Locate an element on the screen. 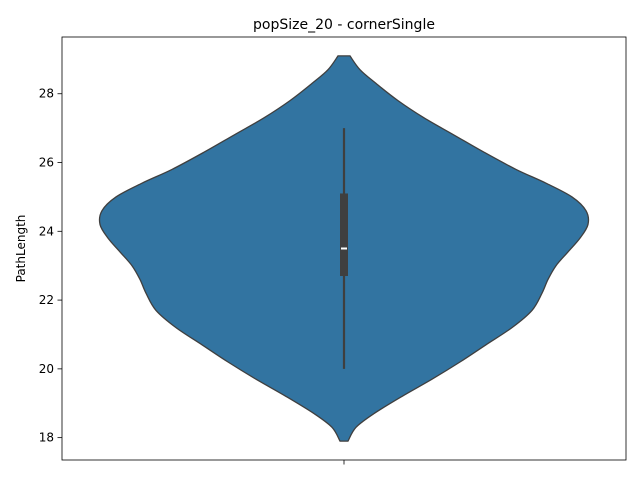 This screenshot has width=640, height=480. y-axis-label: PathLength is located at coordinates (21, 249).